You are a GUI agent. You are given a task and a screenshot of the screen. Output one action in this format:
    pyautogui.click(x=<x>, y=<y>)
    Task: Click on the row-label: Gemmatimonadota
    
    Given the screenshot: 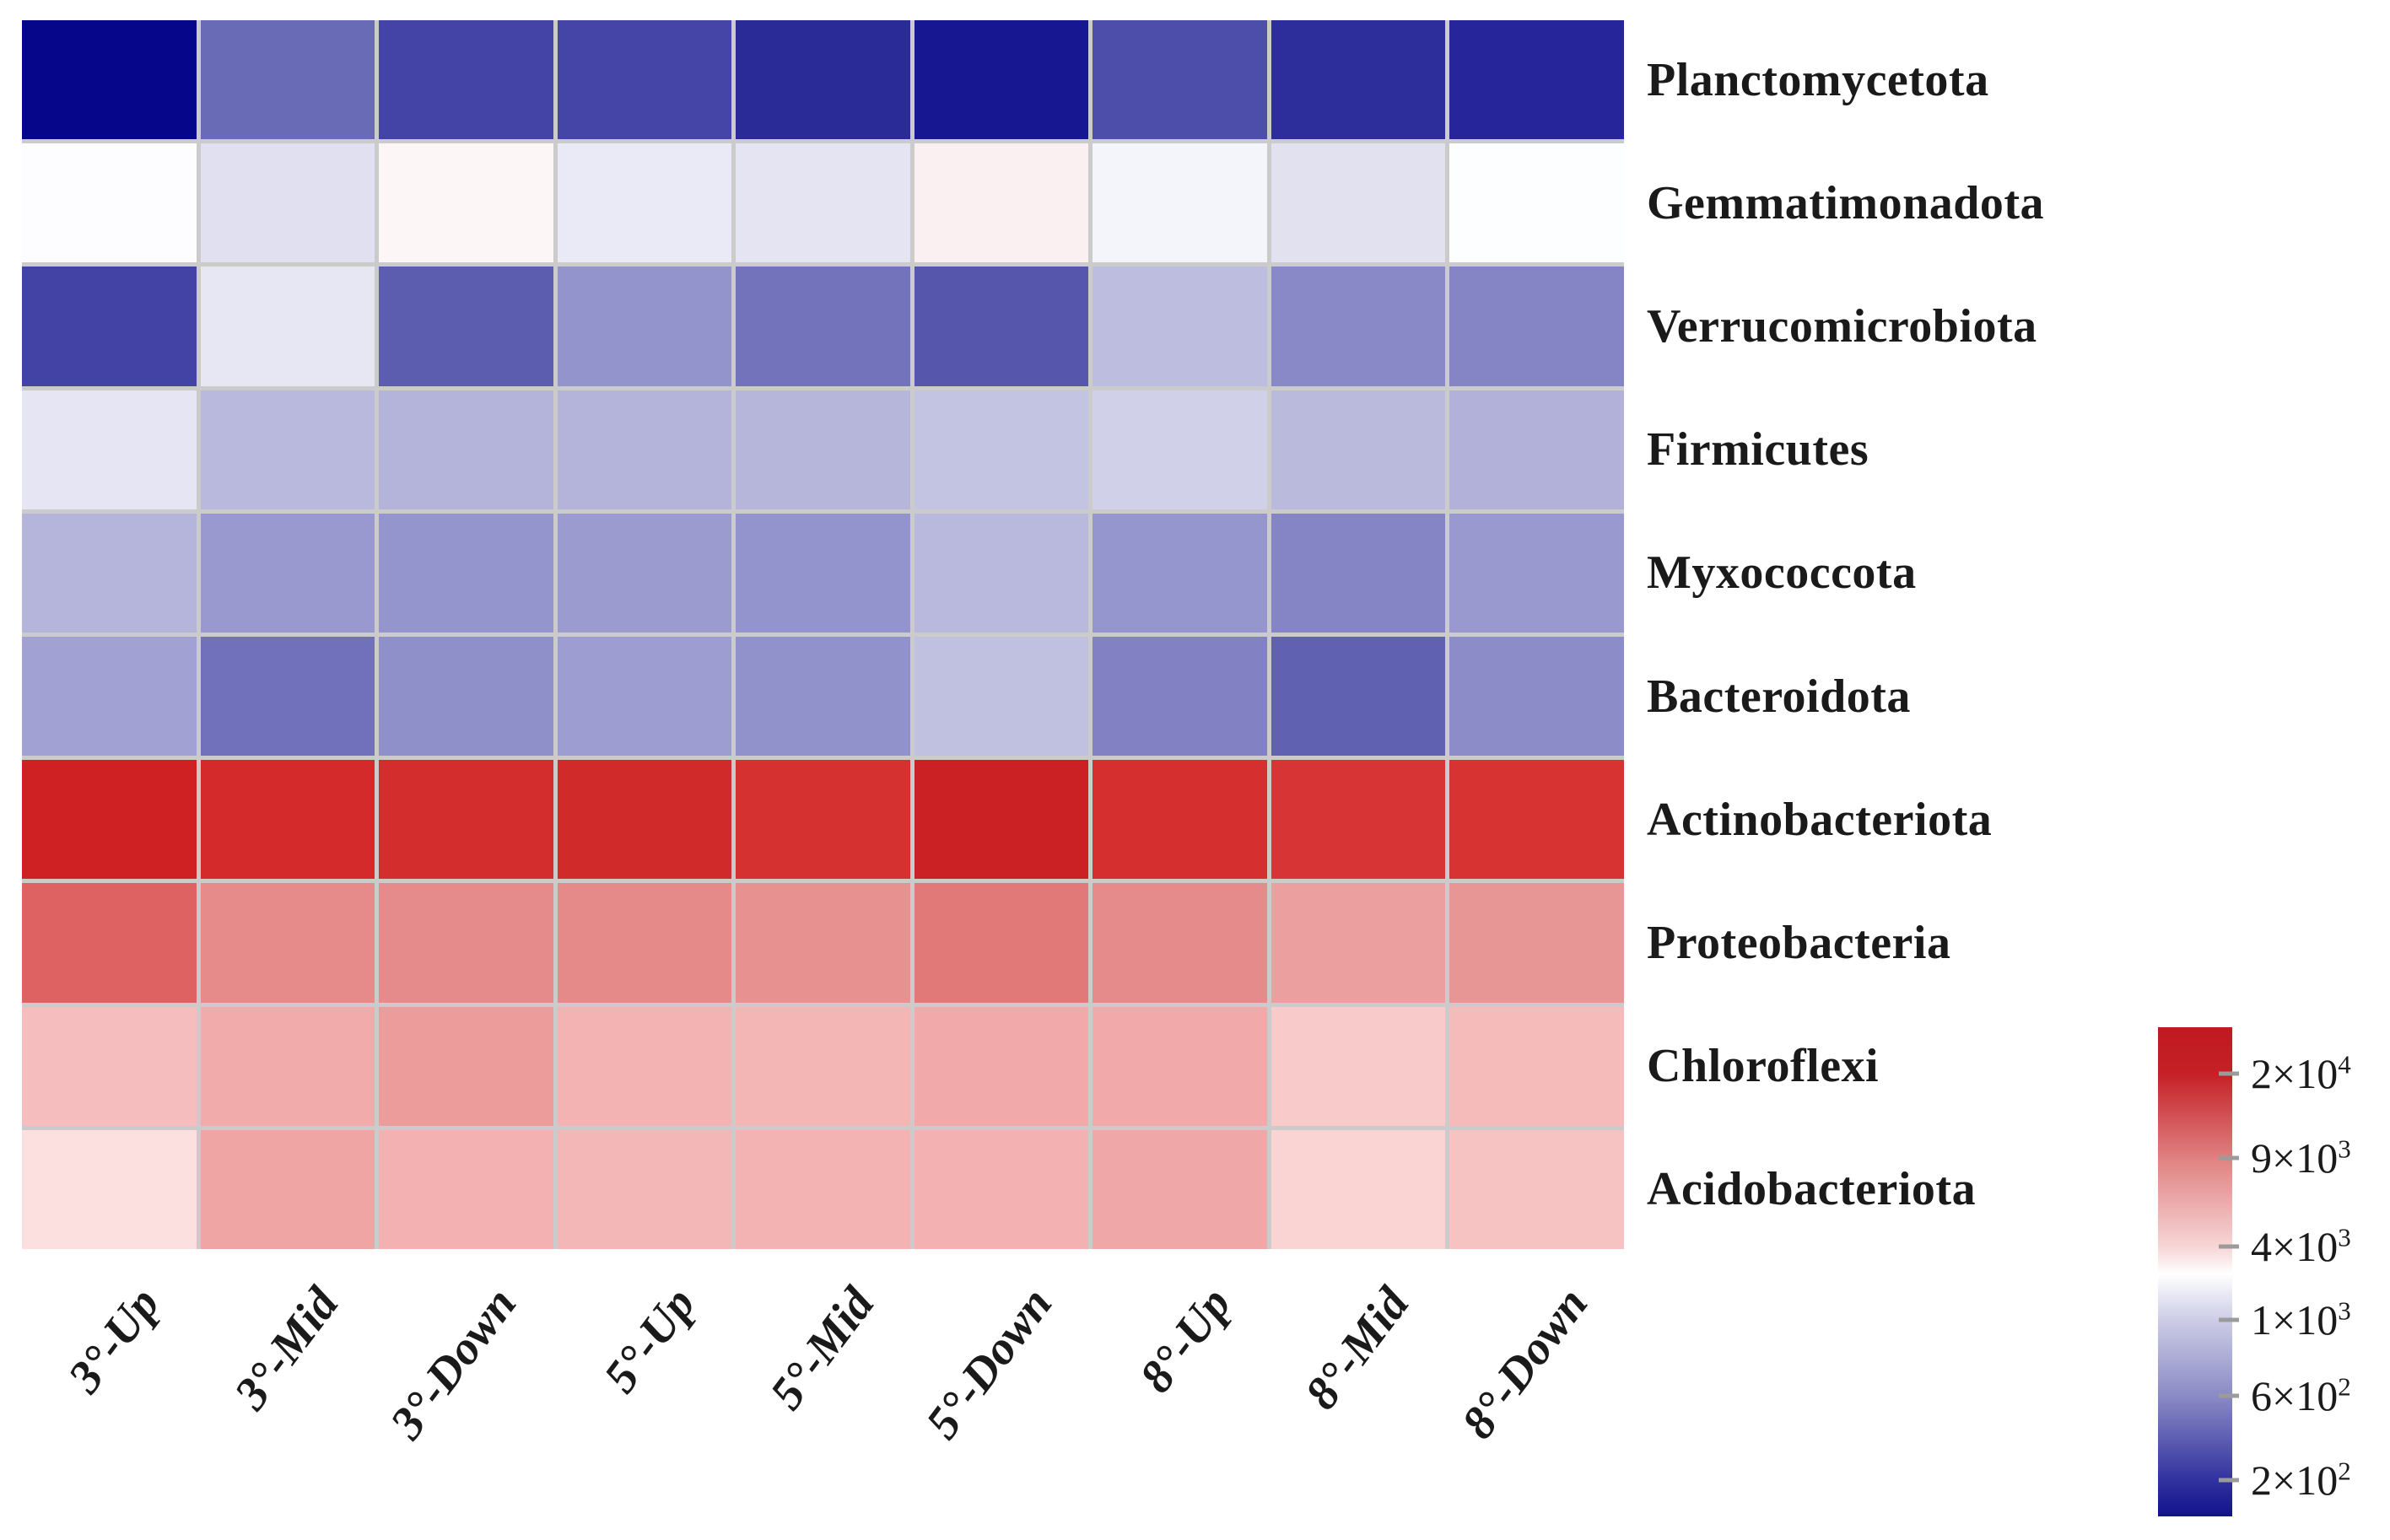 What is the action you would take?
    pyautogui.click(x=1846, y=203)
    